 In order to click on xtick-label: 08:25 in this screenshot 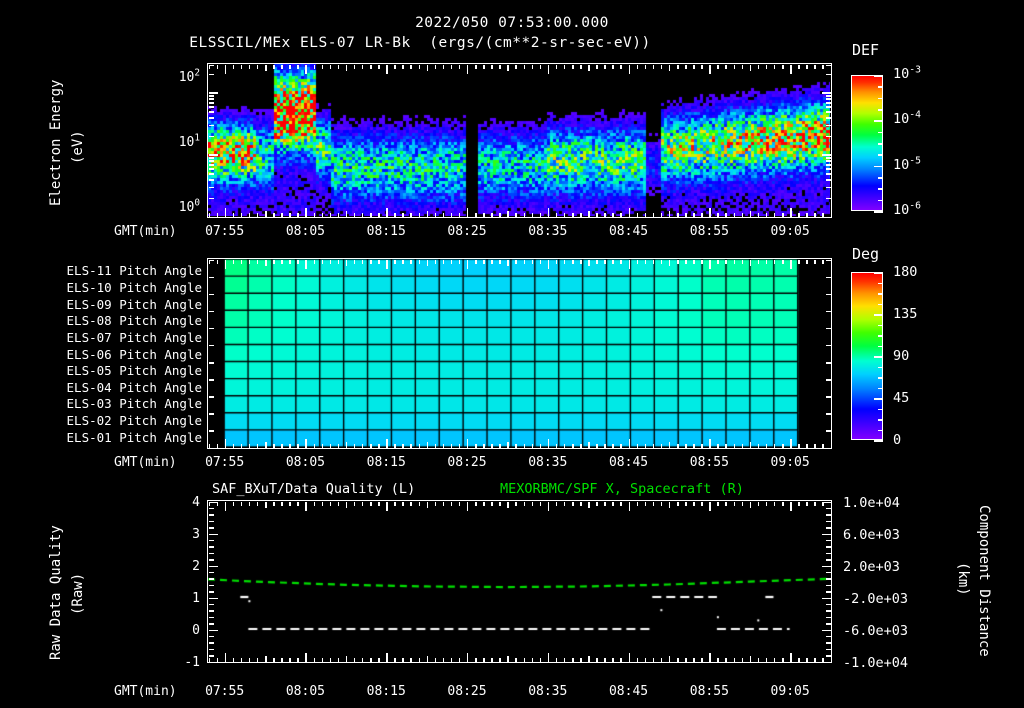, I will do `click(467, 462)`.